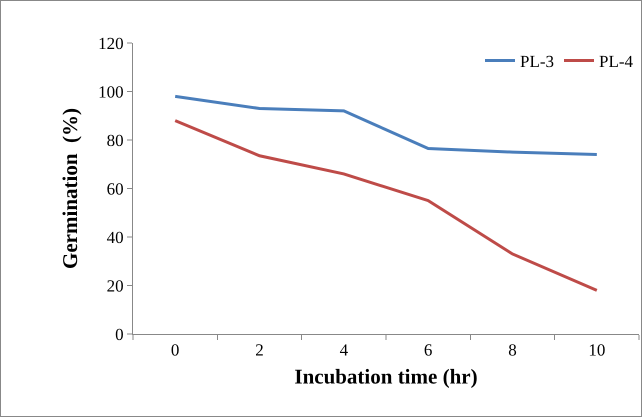 The height and width of the screenshot is (417, 642). Describe the element at coordinates (119, 334) in the screenshot. I see `y-tick-label: 0` at that location.